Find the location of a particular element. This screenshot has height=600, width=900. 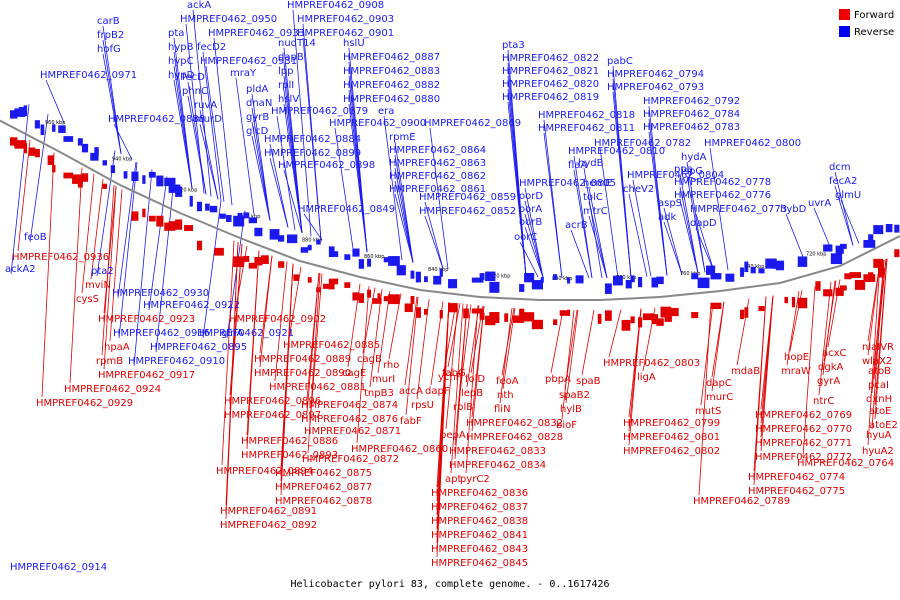

kbp-tick-label: 920 kbp is located at coordinates (187, 191).